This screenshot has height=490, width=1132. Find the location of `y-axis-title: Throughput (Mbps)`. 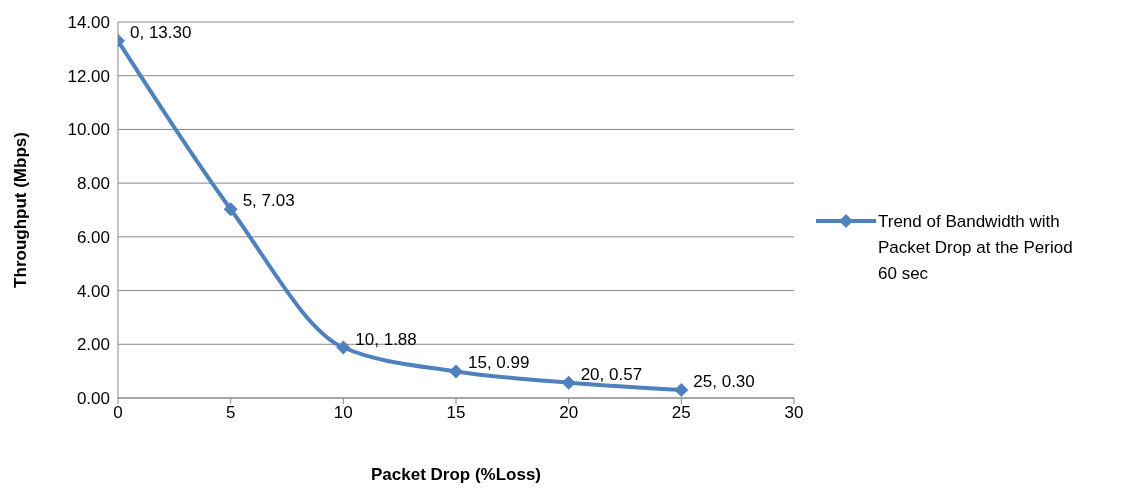

y-axis-title: Throughput (Mbps) is located at coordinates (21, 210).